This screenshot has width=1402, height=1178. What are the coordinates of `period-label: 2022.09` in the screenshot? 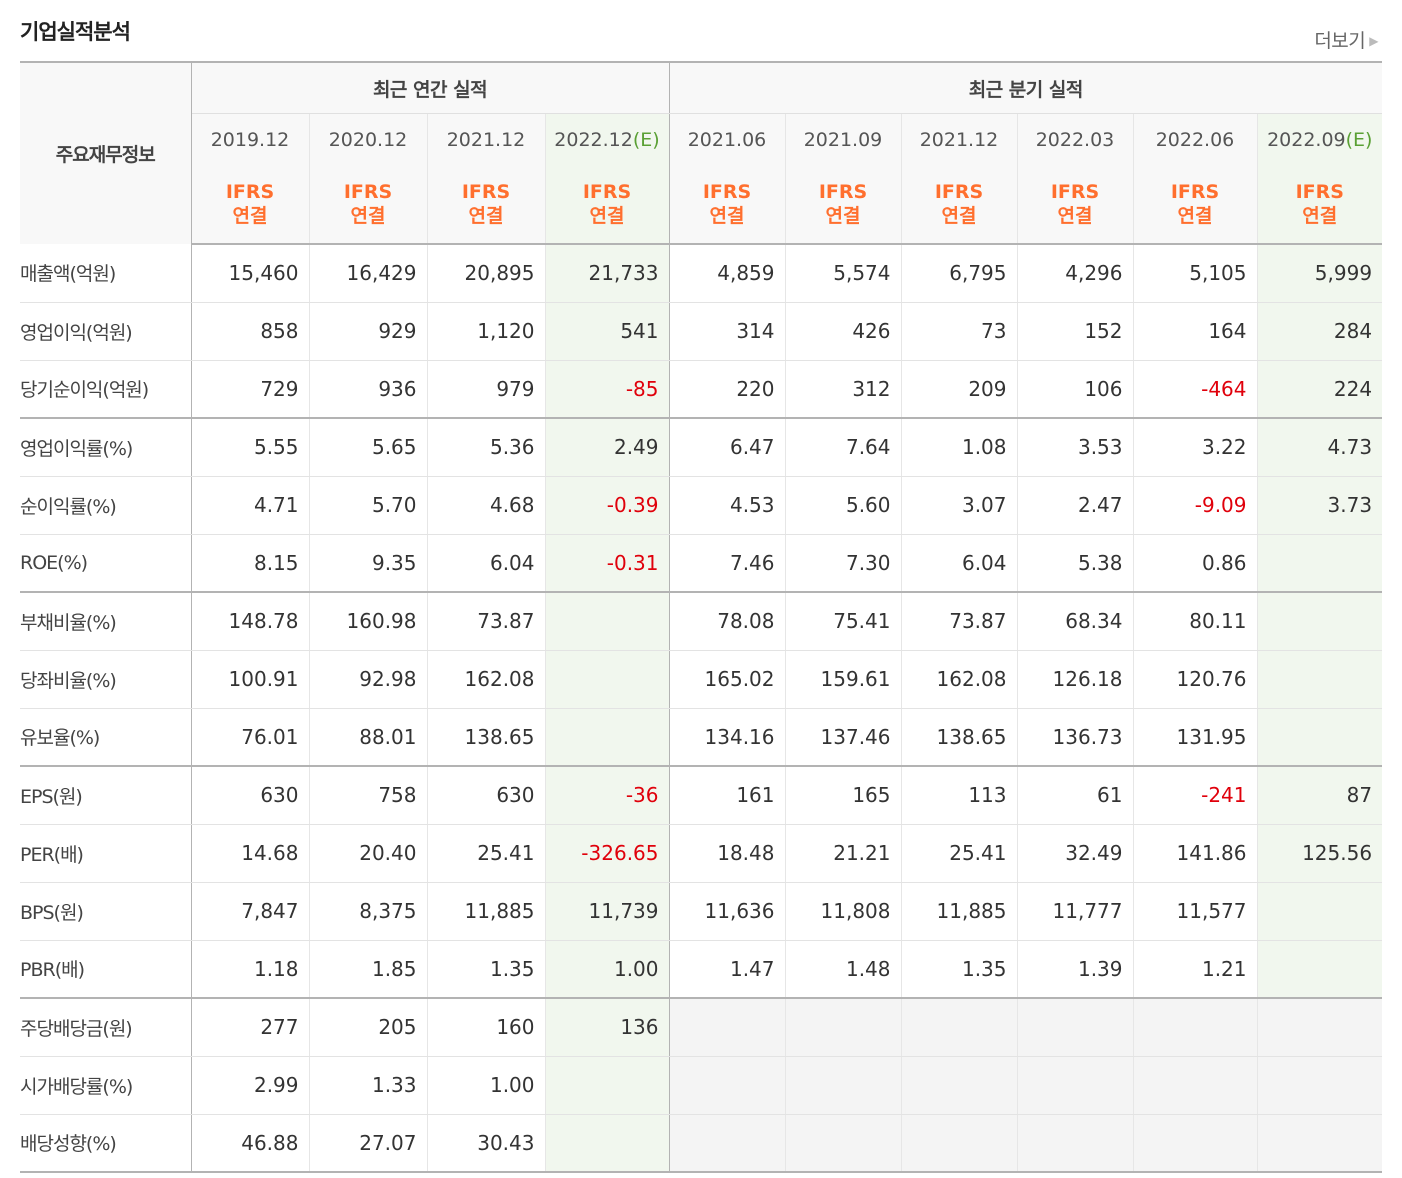 It's located at (1306, 139).